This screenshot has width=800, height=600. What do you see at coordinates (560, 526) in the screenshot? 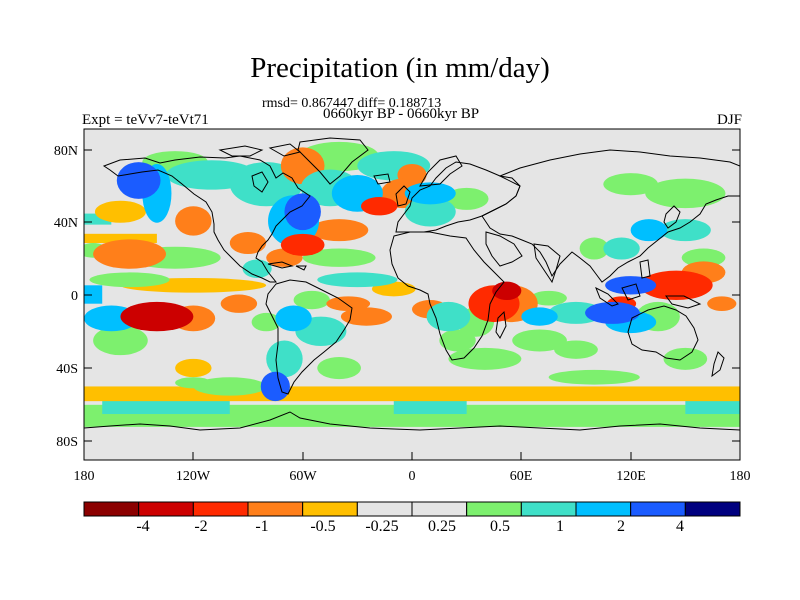
I see `colorbar-label: 1` at bounding box center [560, 526].